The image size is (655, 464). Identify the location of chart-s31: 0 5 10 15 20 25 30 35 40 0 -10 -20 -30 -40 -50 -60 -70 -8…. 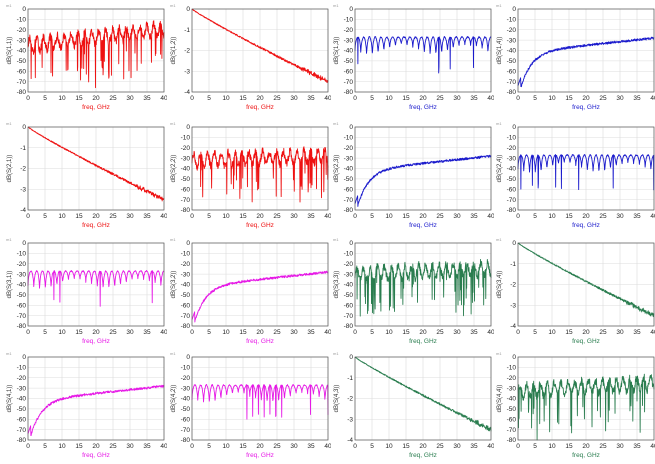
(85, 293).